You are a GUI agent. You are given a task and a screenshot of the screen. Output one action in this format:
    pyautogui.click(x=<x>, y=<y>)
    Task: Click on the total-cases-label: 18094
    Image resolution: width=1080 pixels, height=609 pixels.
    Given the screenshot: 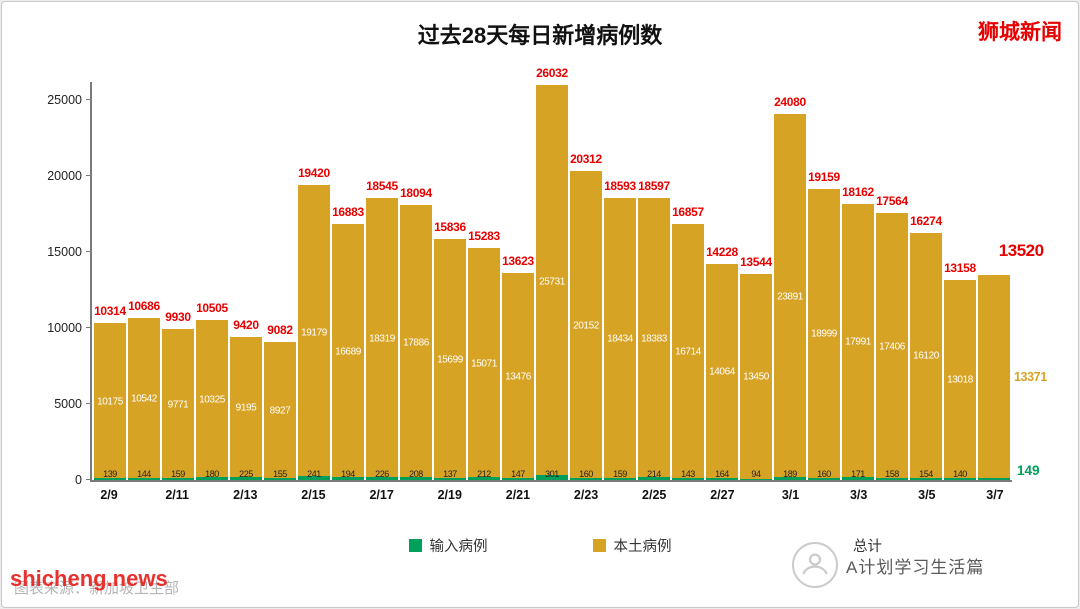 What is the action you would take?
    pyautogui.click(x=416, y=193)
    